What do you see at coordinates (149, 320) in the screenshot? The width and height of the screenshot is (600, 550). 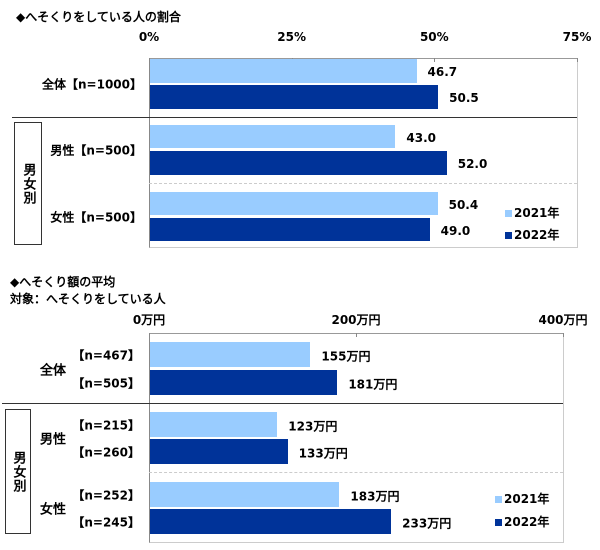 I see `x-tick-label: 0万円` at bounding box center [149, 320].